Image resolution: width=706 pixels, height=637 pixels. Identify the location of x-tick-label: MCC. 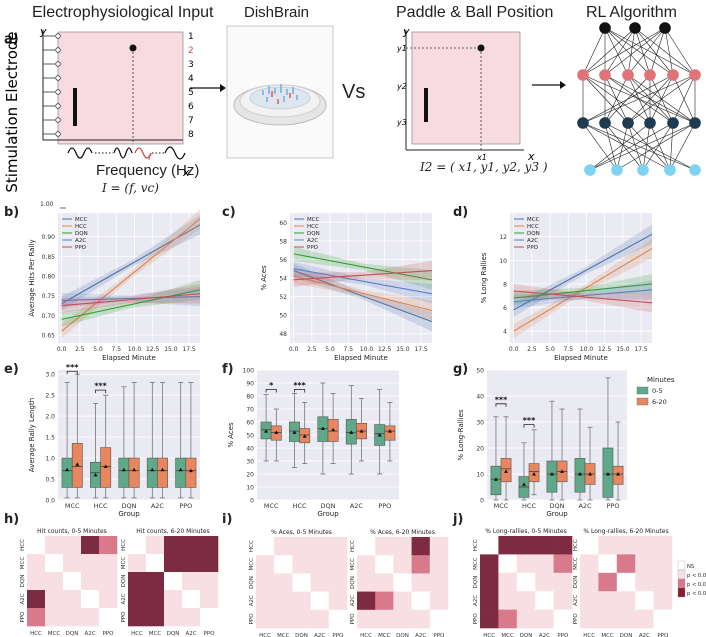
(501, 506).